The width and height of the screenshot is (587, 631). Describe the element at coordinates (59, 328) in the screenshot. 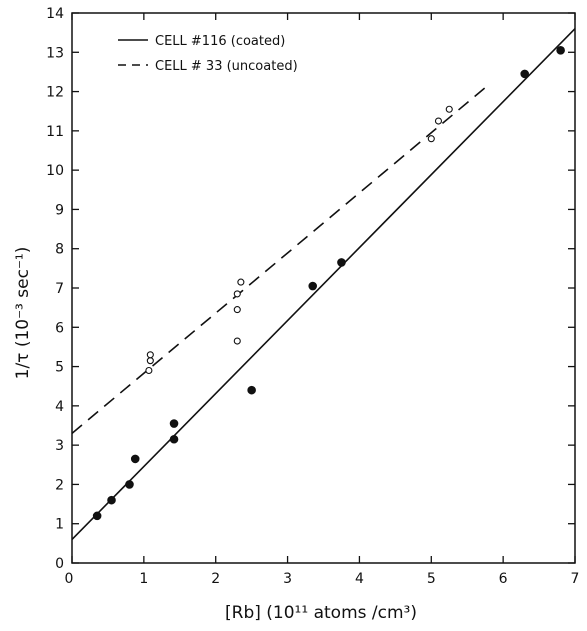

I see `y-tick-label: 6` at that location.